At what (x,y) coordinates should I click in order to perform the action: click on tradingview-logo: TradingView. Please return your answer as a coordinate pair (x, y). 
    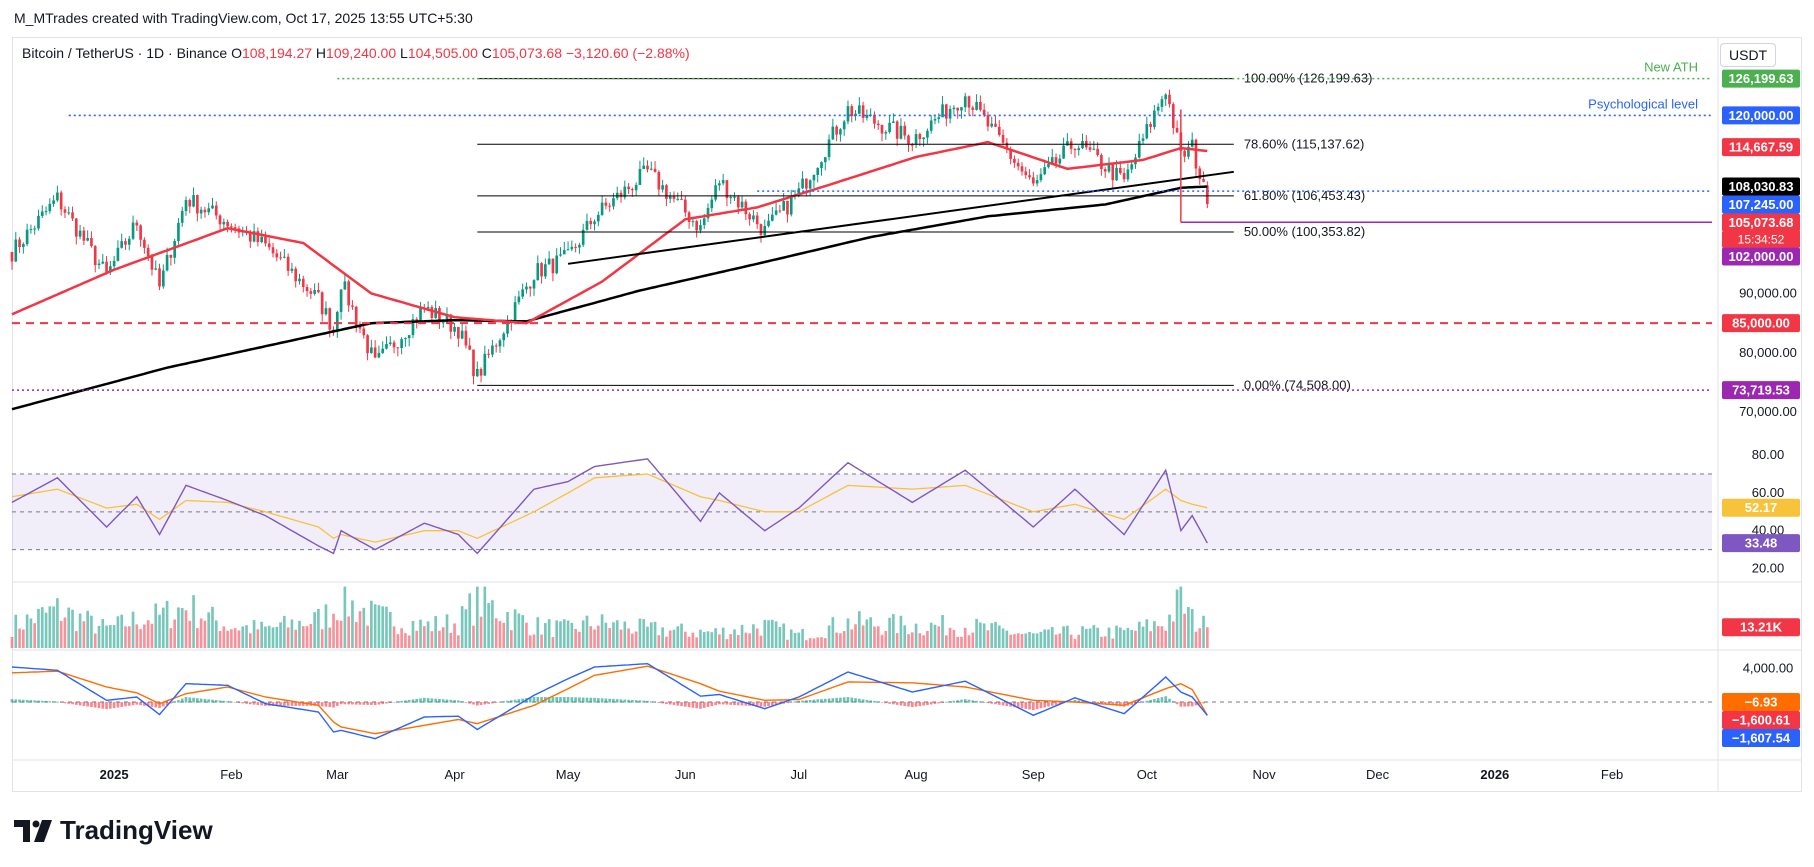
    Looking at the image, I should click on (113, 830).